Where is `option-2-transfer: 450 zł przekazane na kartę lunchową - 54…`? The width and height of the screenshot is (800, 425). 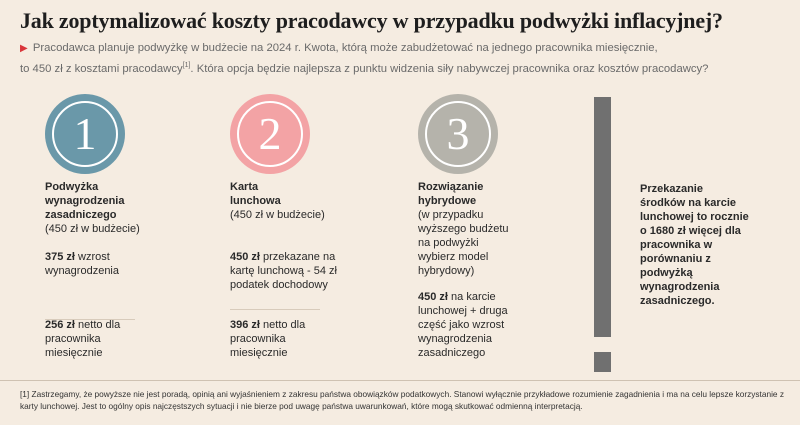 option-2-transfer: 450 zł przekazane na kartę lunchową - 54… is located at coordinates (285, 271).